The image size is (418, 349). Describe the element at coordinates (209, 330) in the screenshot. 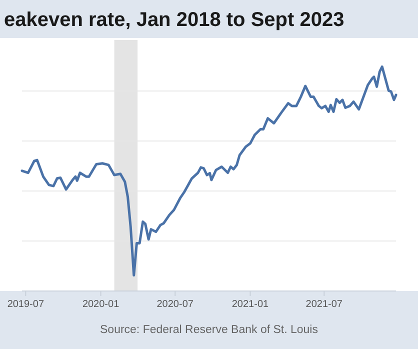

I see `source-note: Source: Federal Reserve Bank of St. Louis` at that location.